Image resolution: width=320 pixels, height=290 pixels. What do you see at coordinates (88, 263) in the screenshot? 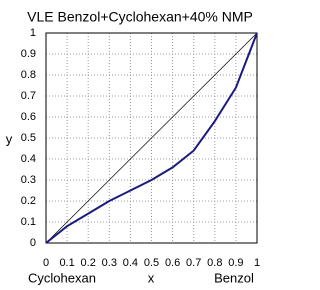
I see `x-tick-label: 0.2` at bounding box center [88, 263].